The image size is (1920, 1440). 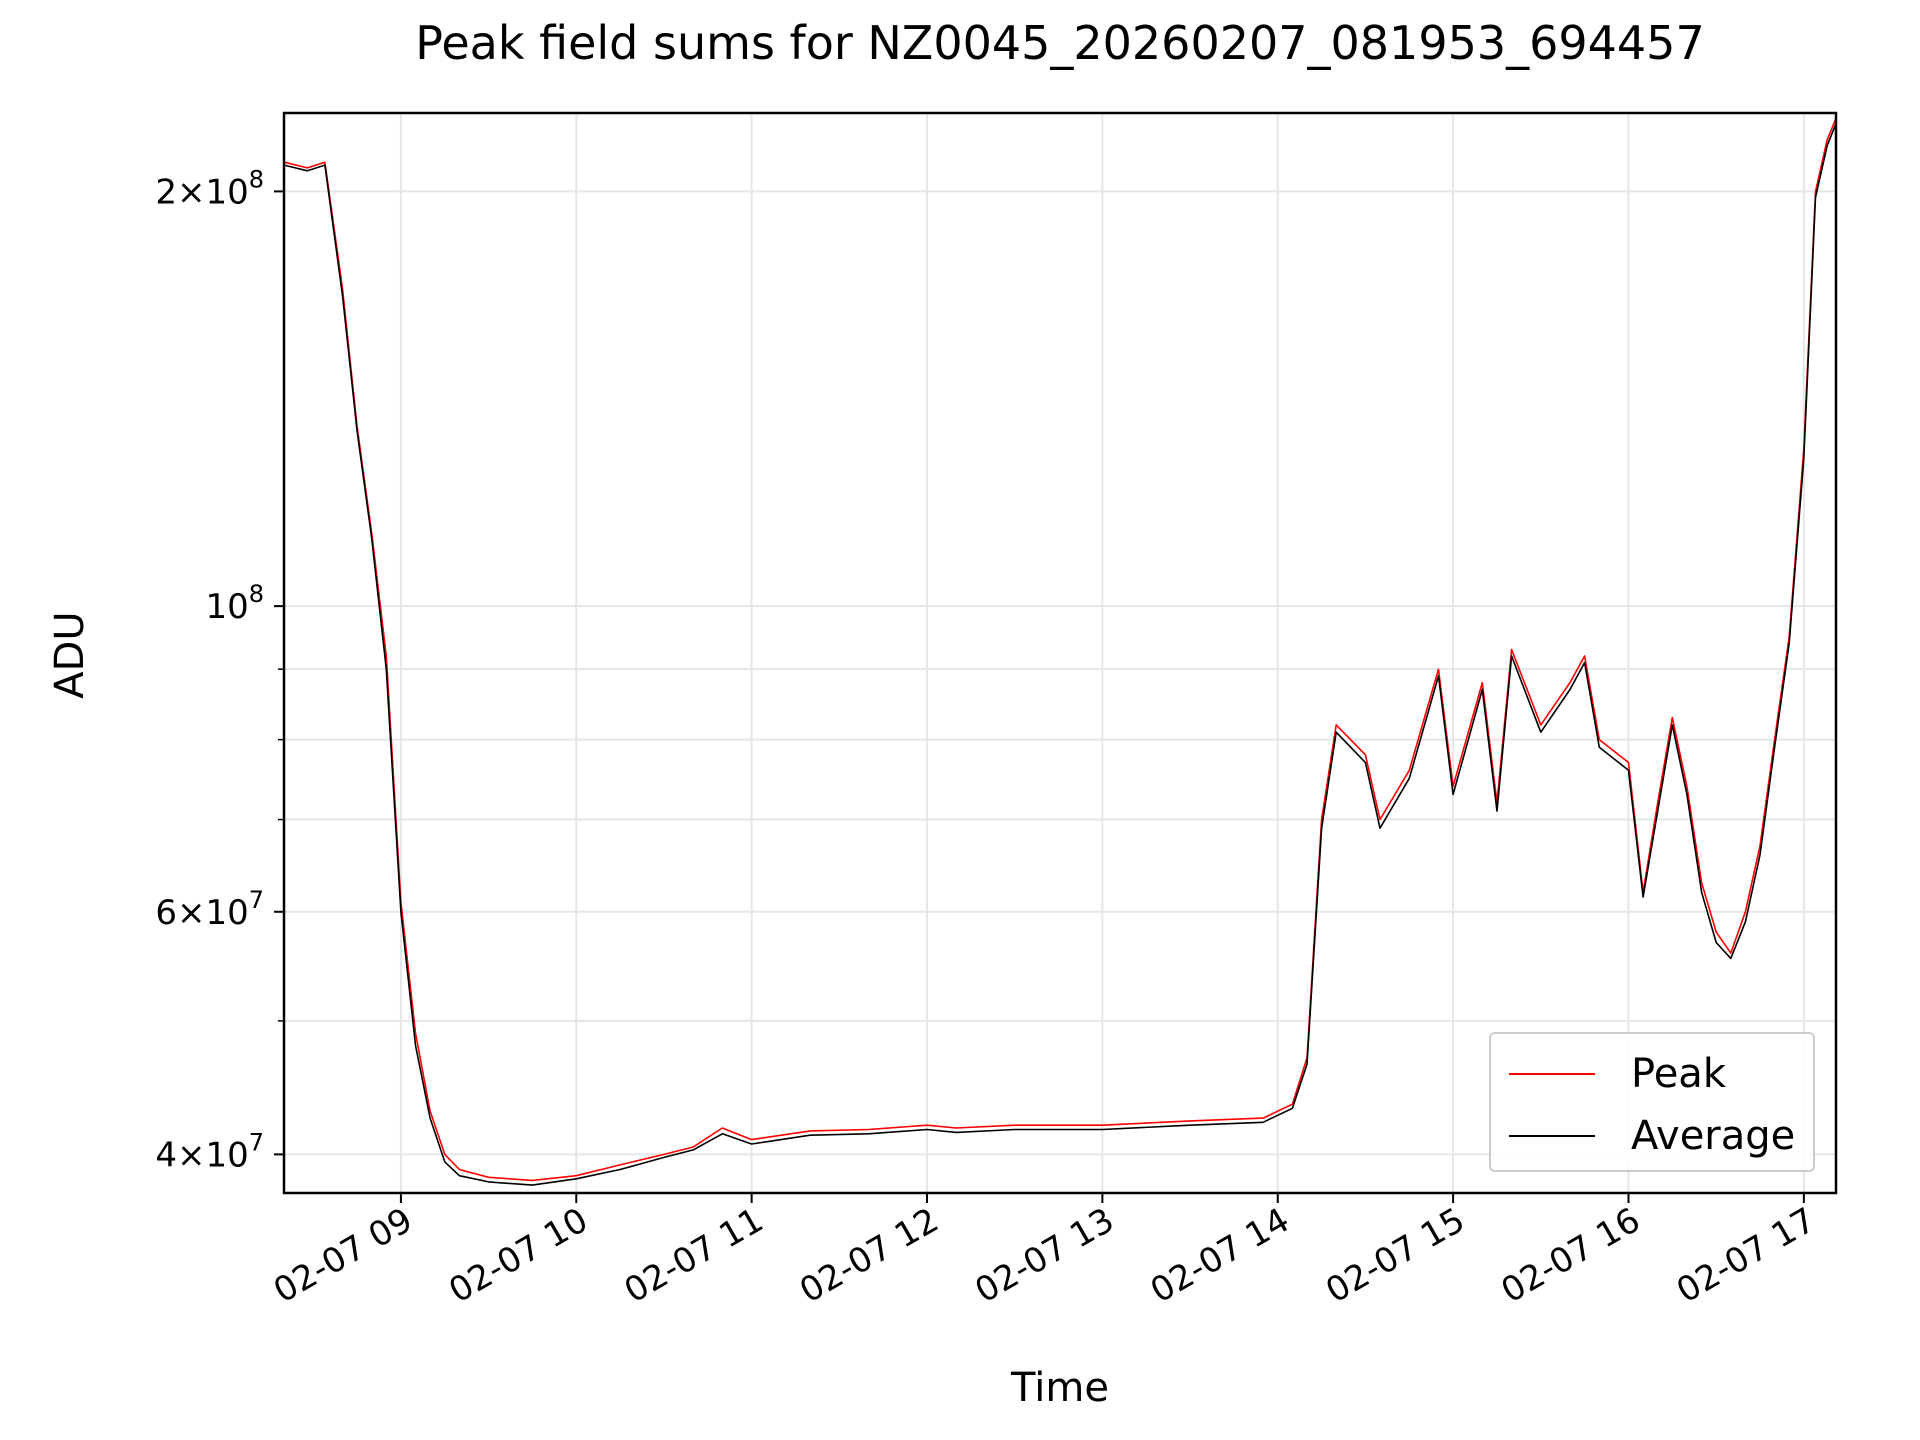 I want to click on legend-swatch-average, so click(x=1552, y=1136).